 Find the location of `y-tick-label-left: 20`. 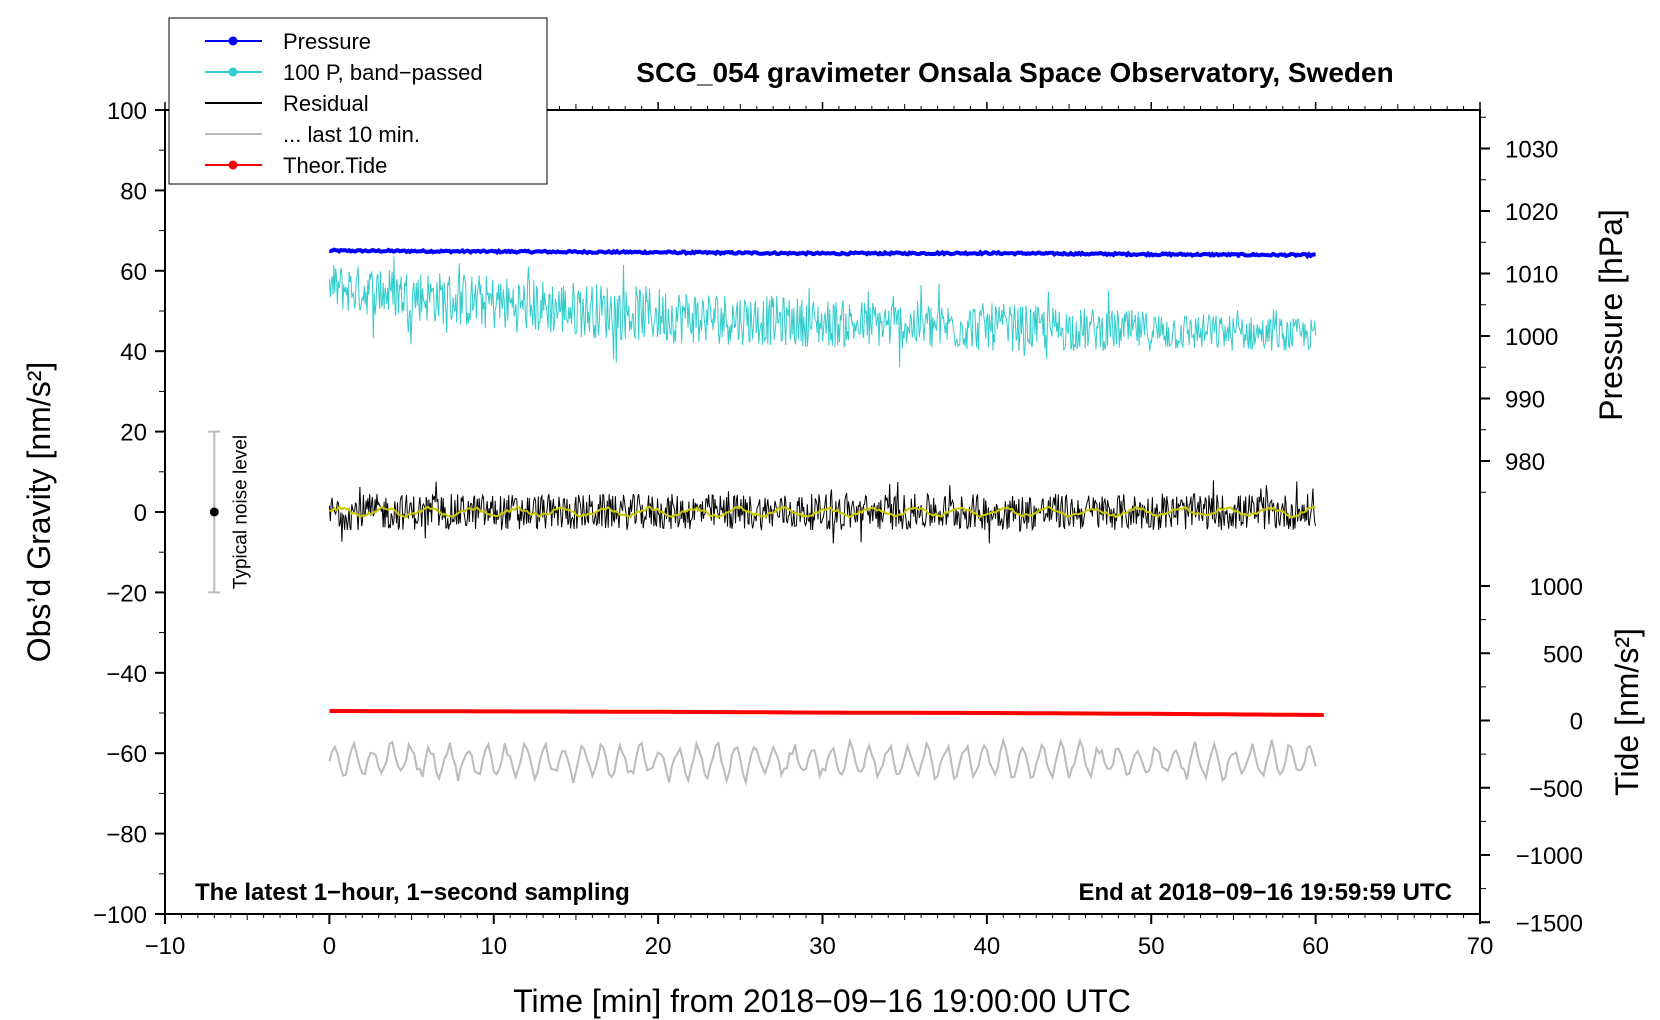

y-tick-label-left: 20 is located at coordinates (133, 433).